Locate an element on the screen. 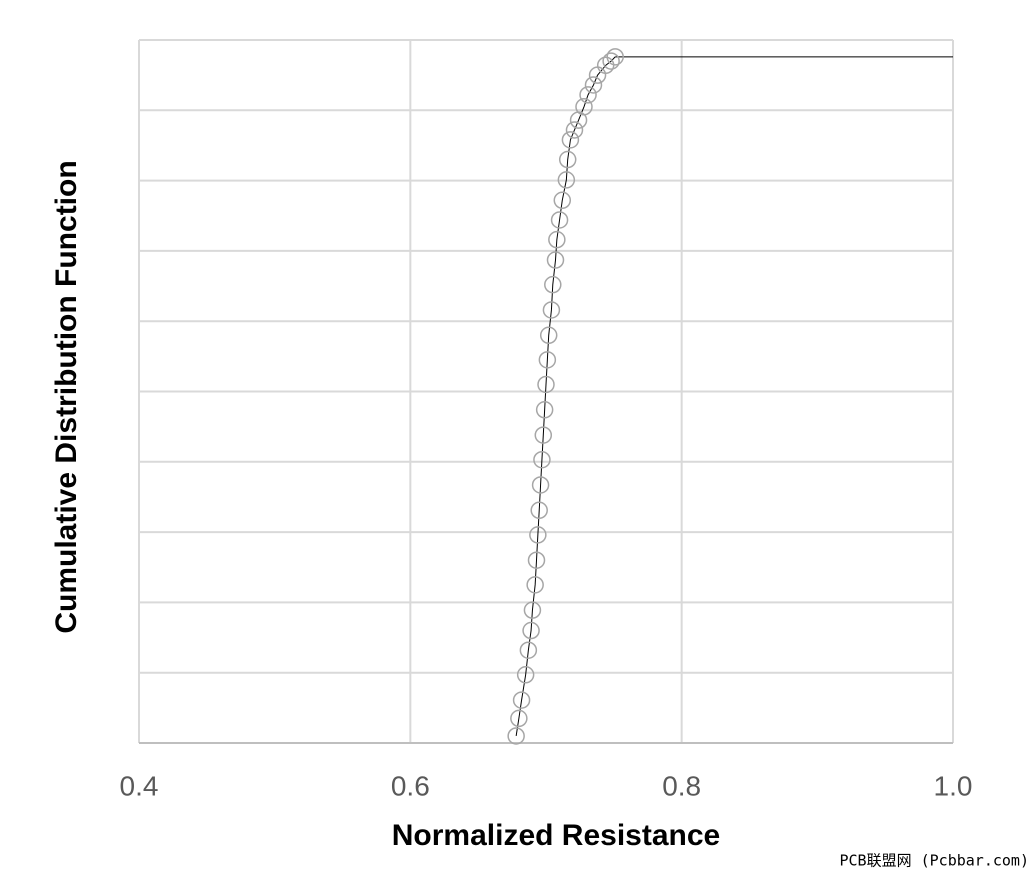 Image resolution: width=1034 pixels, height=877 pixels. cdf-line is located at coordinates (565, 396).